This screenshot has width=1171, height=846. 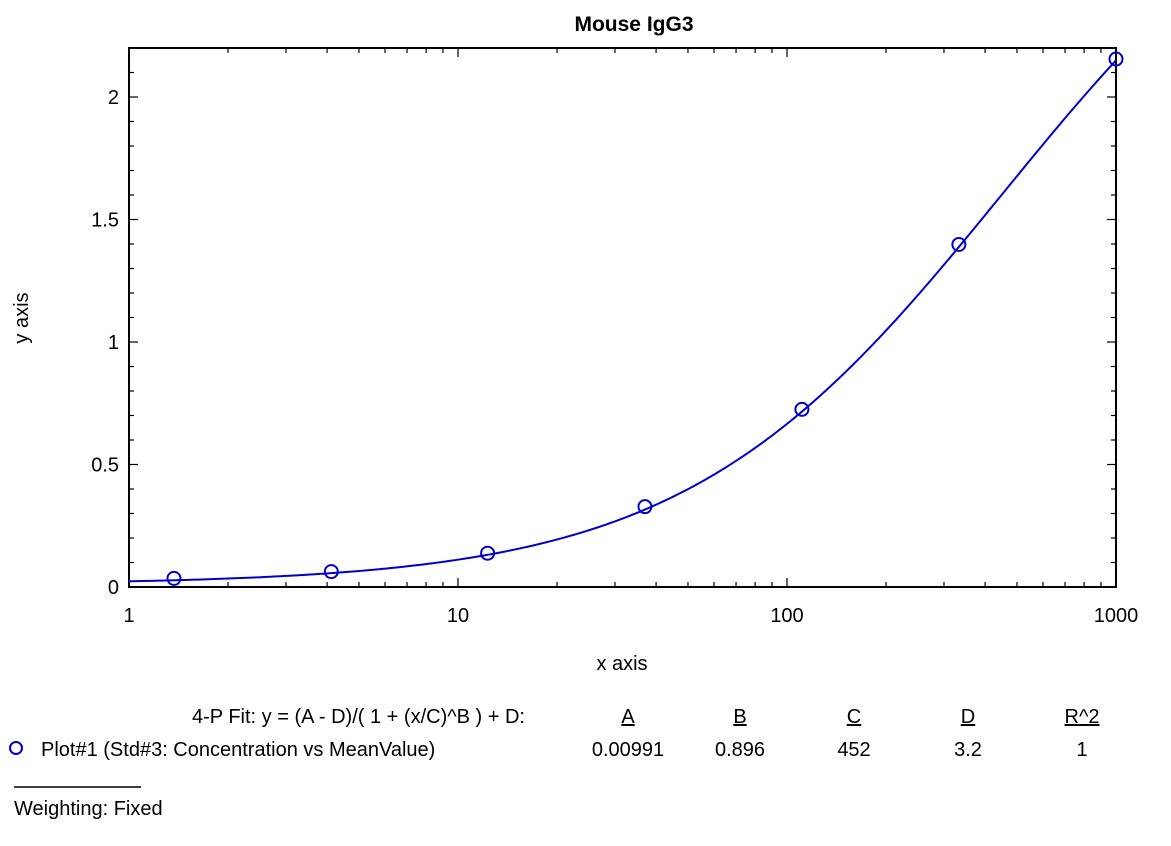 What do you see at coordinates (1116, 616) in the screenshot?
I see `x-tick-label: 1000` at bounding box center [1116, 616].